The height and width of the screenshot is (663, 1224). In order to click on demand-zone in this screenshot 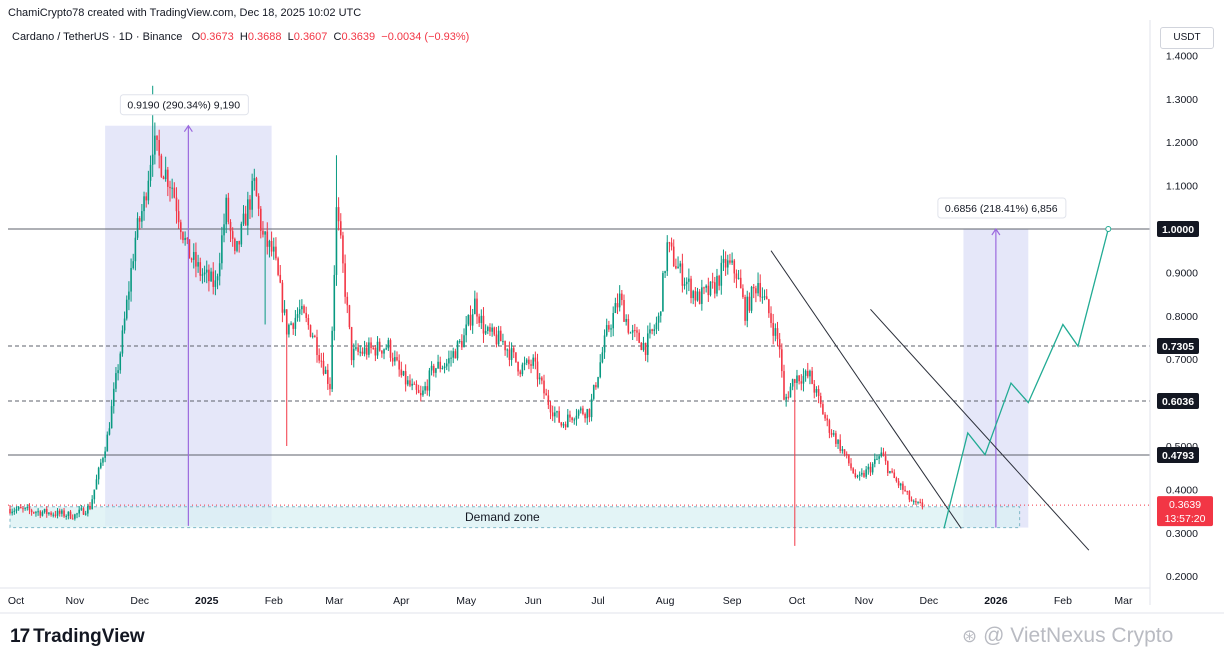, I will do `click(515, 517)`.